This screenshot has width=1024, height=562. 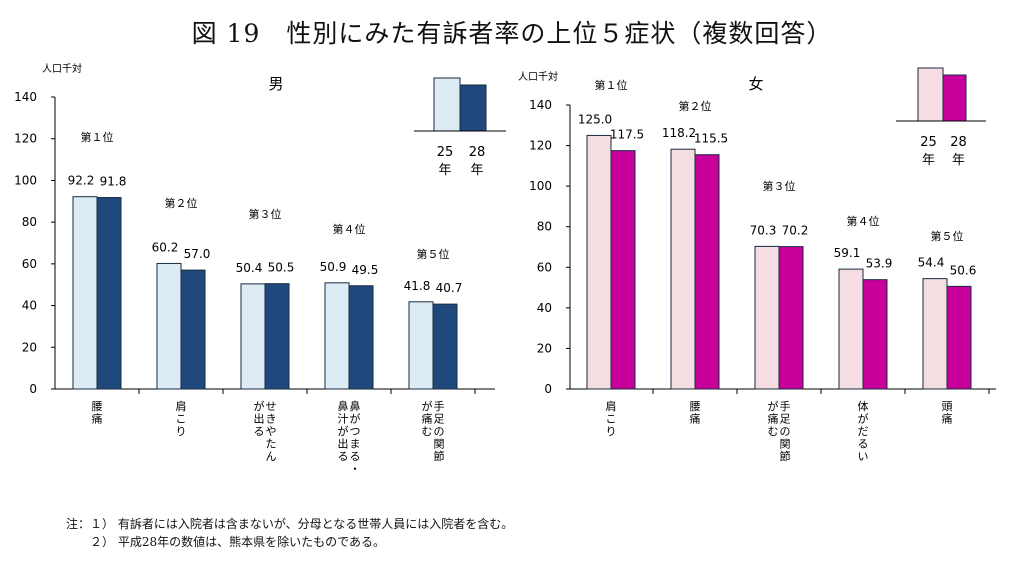 What do you see at coordinates (271, 431) in the screenshot?
I see `category-label-char: や` at bounding box center [271, 431].